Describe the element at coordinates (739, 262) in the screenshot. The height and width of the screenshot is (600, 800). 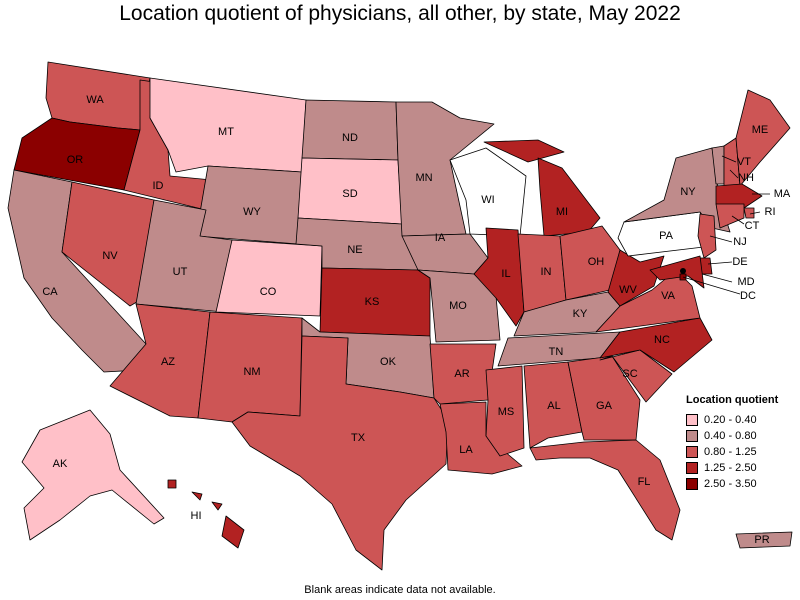
I see `state-label-de: DE` at that location.